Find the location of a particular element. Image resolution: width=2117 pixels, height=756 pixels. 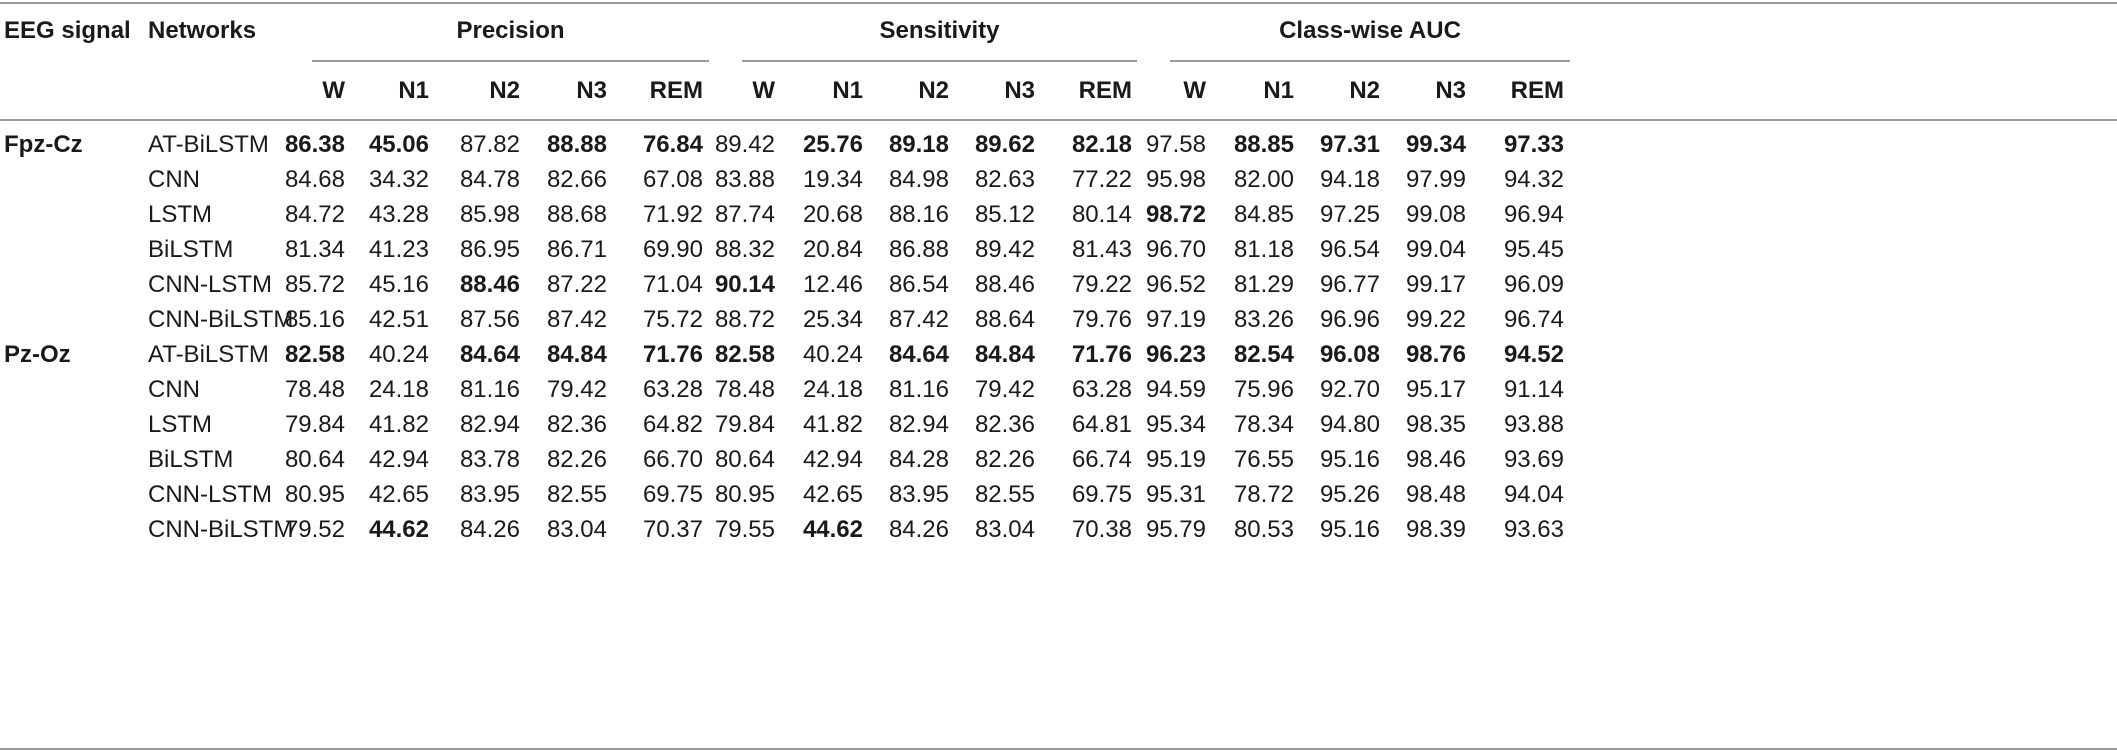

metric-cell: 83.88 is located at coordinates (744, 179).